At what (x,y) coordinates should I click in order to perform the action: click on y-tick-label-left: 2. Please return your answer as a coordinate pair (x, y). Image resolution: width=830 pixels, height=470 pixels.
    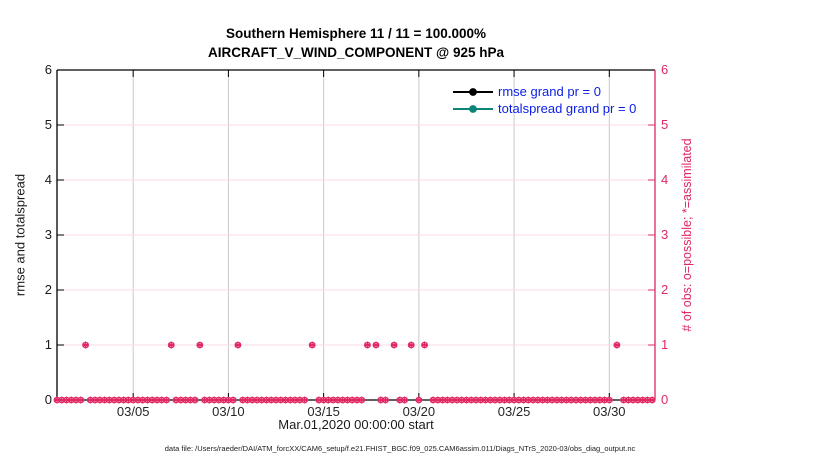
    Looking at the image, I should click on (48, 289).